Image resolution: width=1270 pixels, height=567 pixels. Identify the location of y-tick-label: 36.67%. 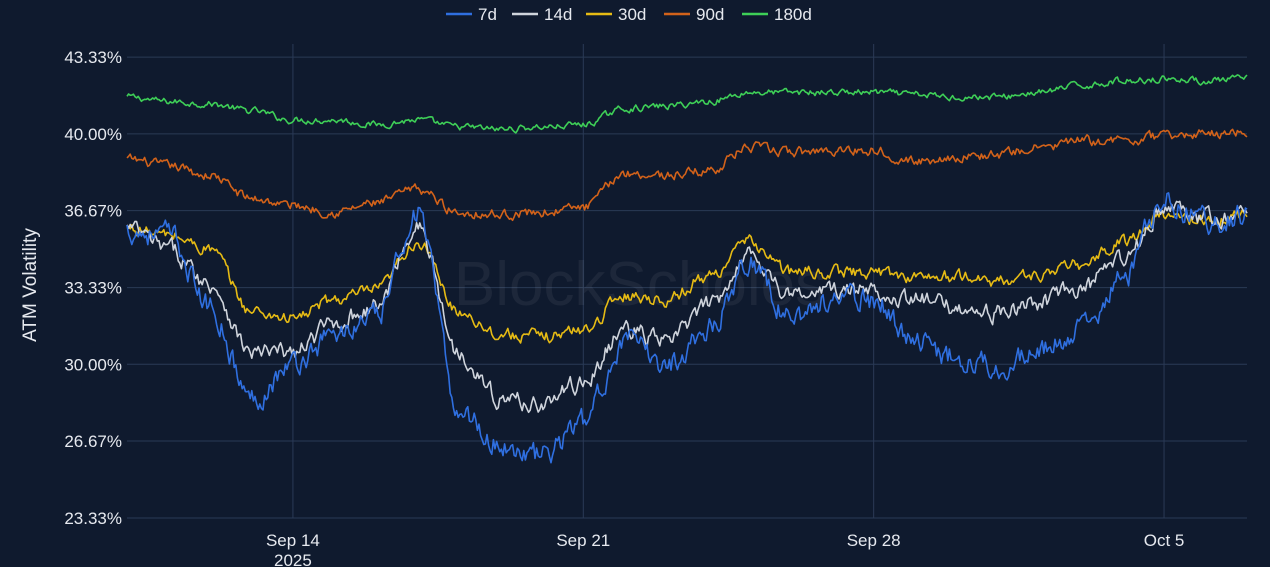
(93, 211).